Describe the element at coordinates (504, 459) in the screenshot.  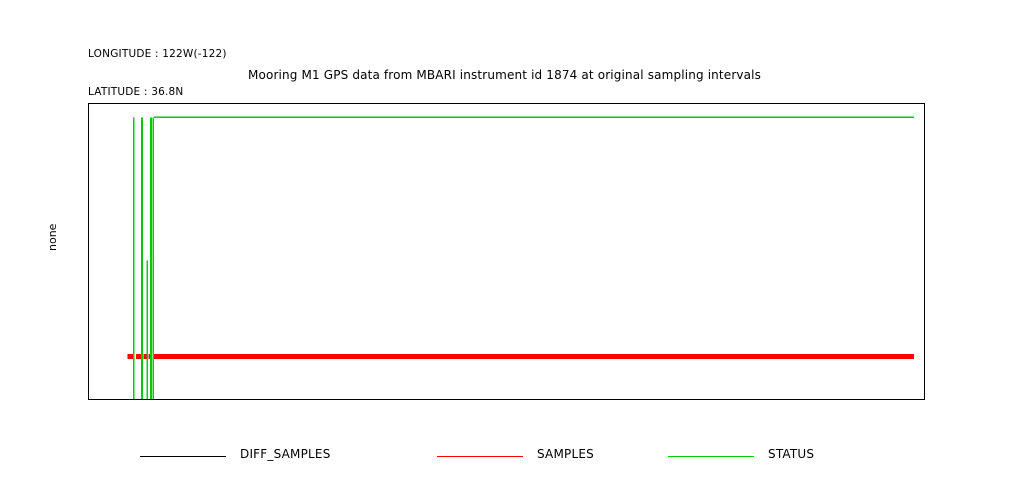
I see `chart-legend: DIFF_SAMPLES SAMPLES STATUS` at that location.